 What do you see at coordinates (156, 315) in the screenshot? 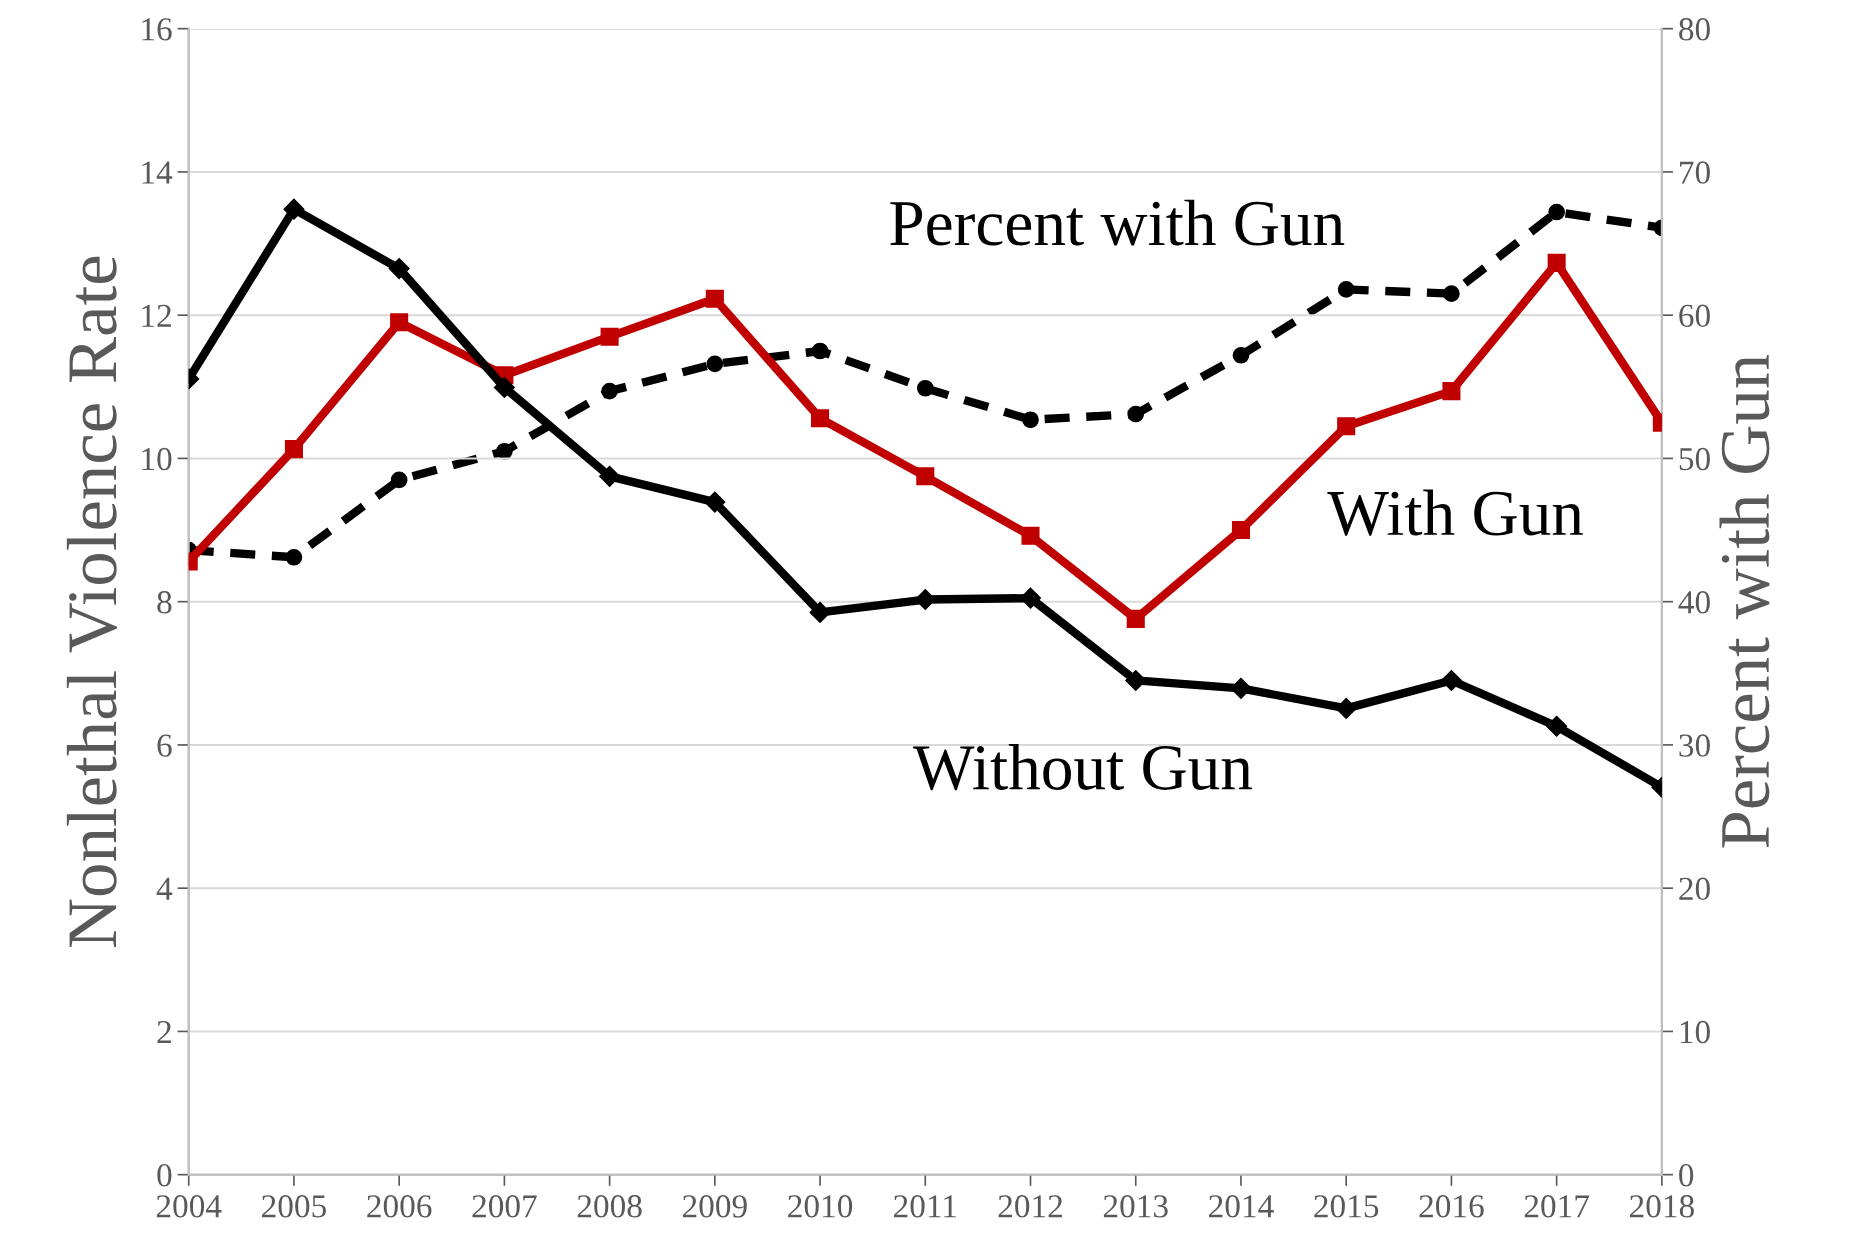
I see `y-tick-label: 12` at bounding box center [156, 315].